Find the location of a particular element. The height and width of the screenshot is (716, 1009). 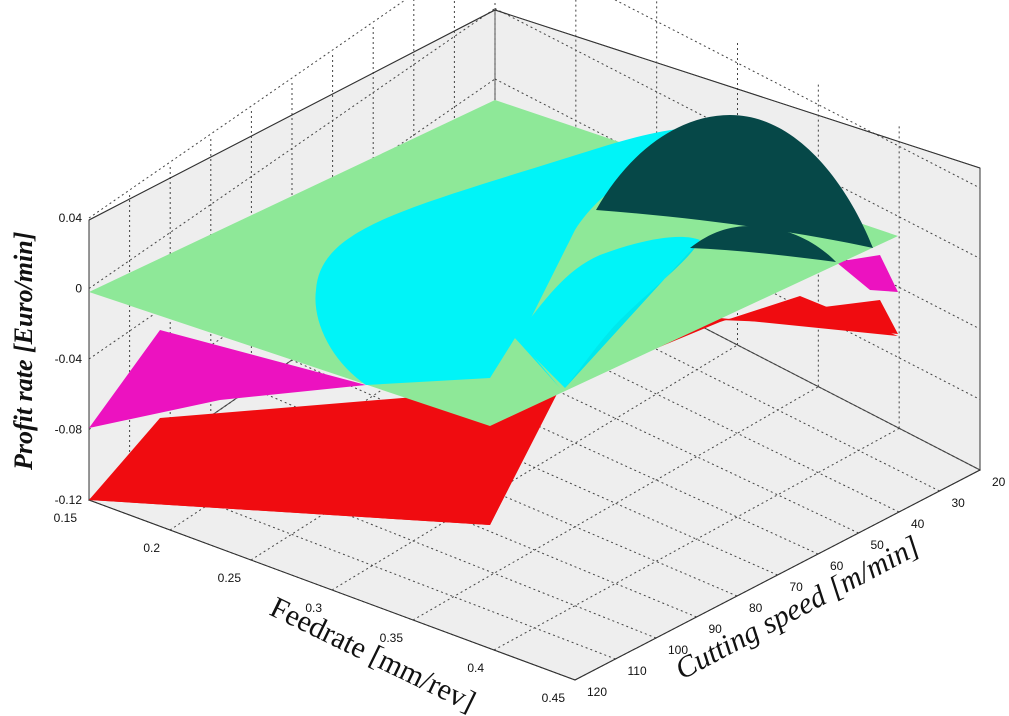

y-tick-label: 80 is located at coordinates (756, 608).